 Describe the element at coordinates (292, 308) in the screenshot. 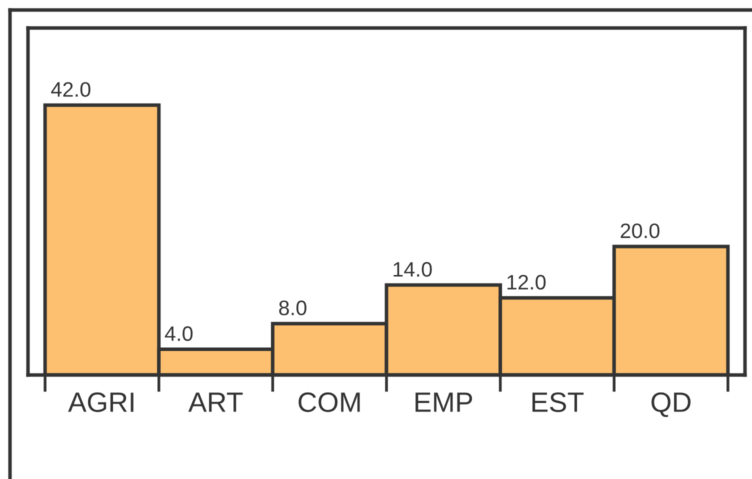

I see `data-label: 8.0` at that location.